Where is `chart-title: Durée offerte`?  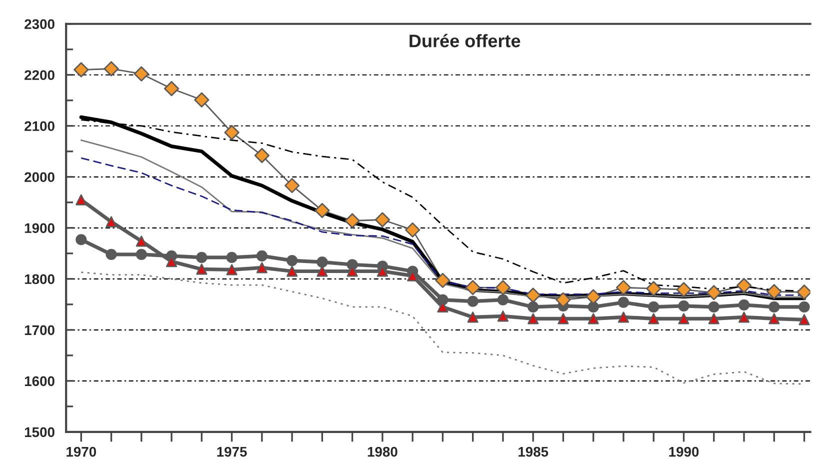 chart-title: Durée offerte is located at coordinates (465, 41).